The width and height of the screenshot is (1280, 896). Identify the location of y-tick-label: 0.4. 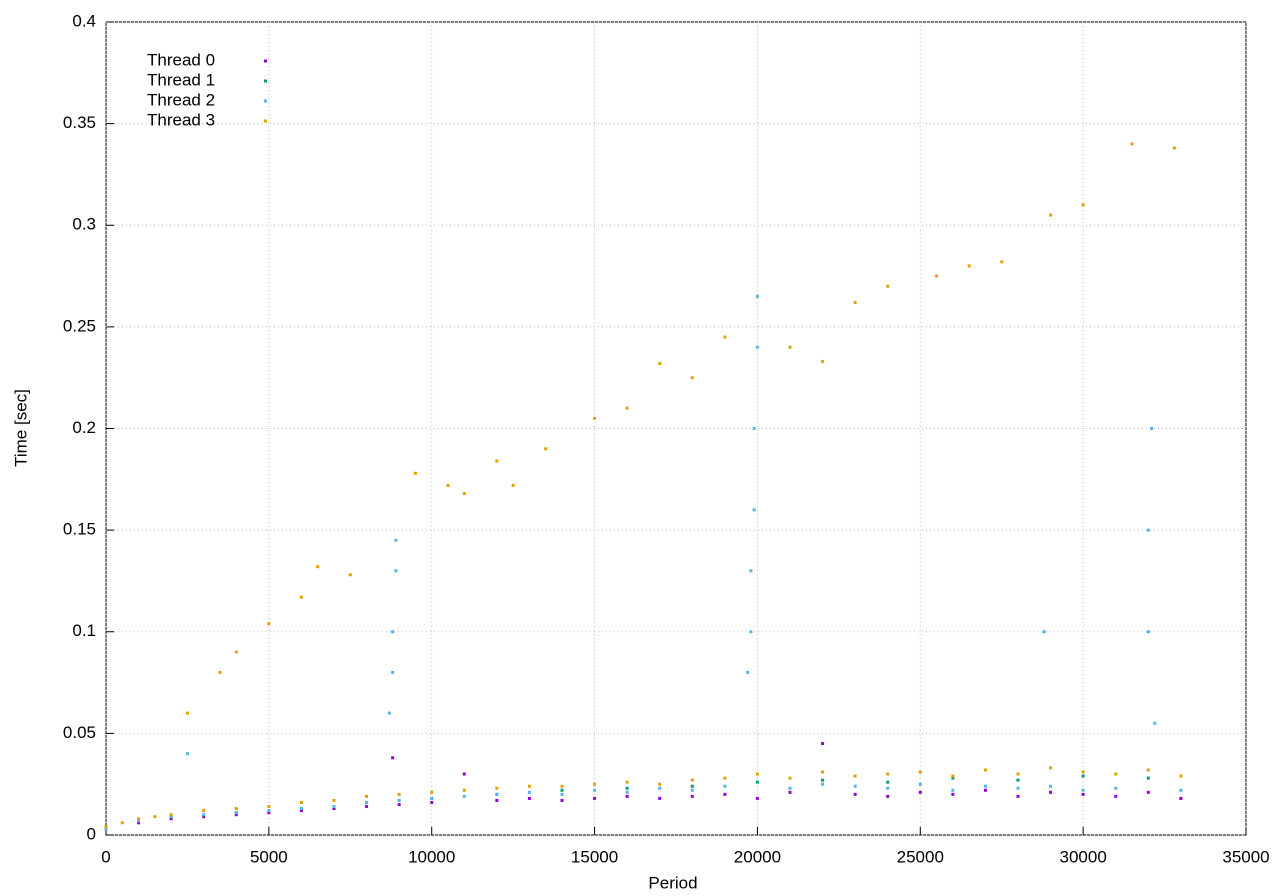
(84, 20).